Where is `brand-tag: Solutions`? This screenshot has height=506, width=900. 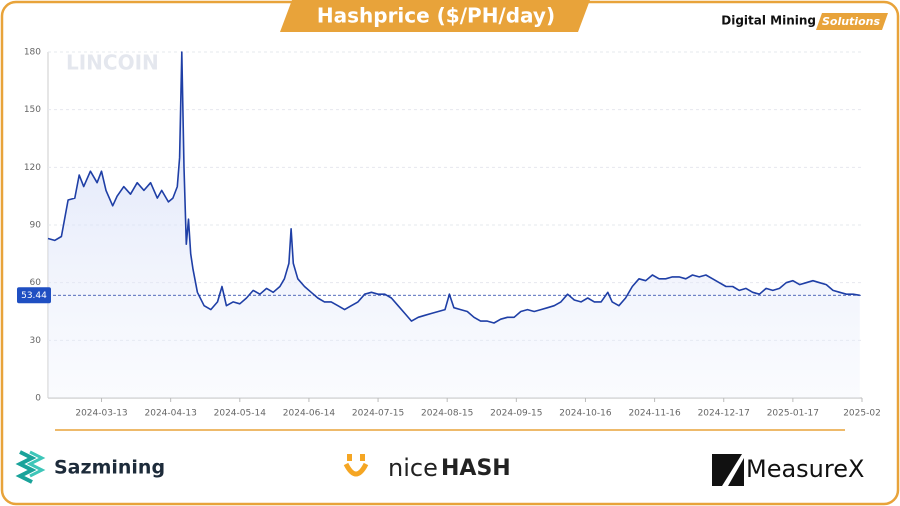 brand-tag: Solutions is located at coordinates (851, 21).